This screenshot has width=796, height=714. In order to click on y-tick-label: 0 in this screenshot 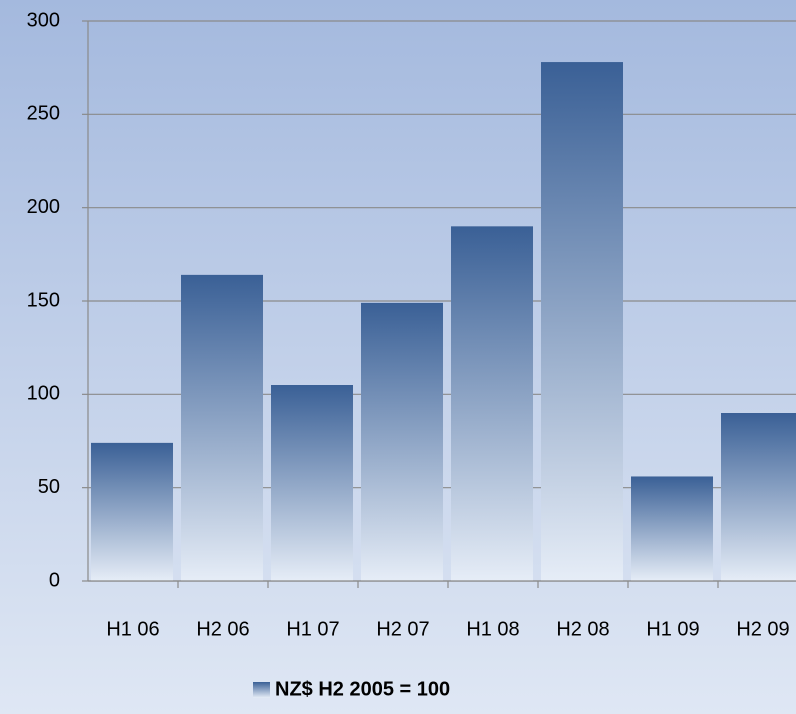, I will do `click(54, 580)`.